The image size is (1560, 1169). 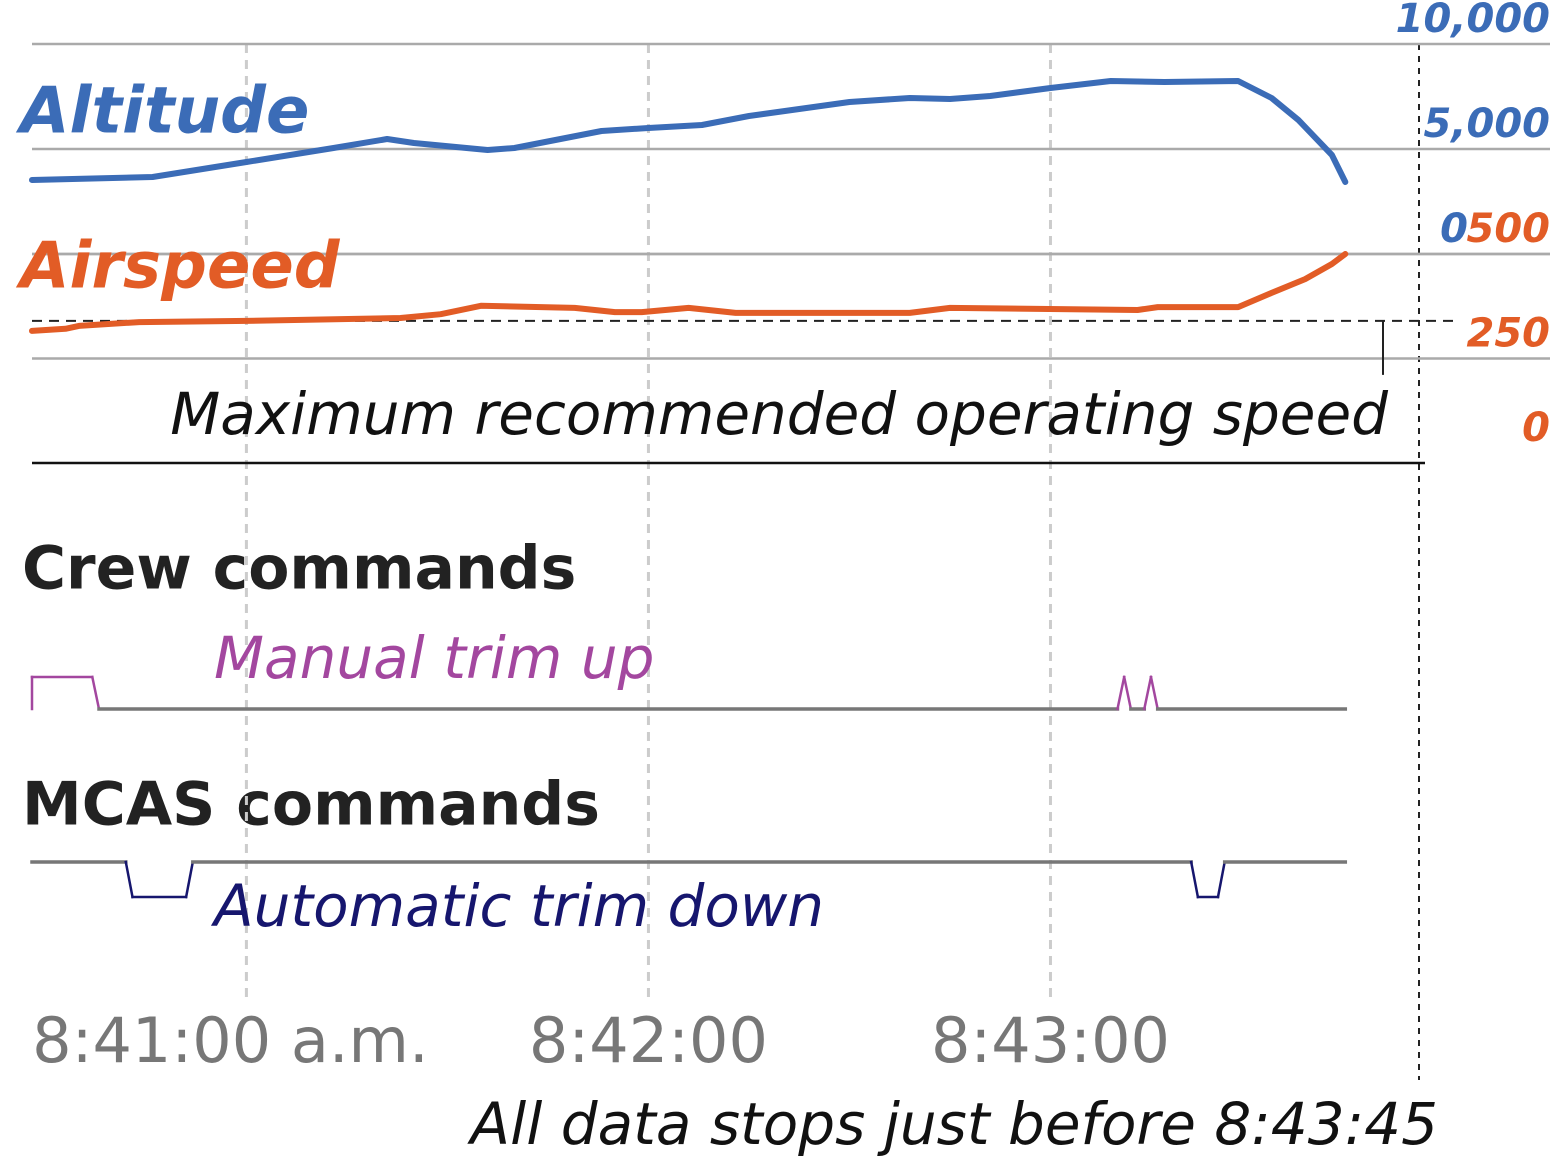 I want to click on threshold-label: Maximum recommended operating speed, so click(x=779, y=414).